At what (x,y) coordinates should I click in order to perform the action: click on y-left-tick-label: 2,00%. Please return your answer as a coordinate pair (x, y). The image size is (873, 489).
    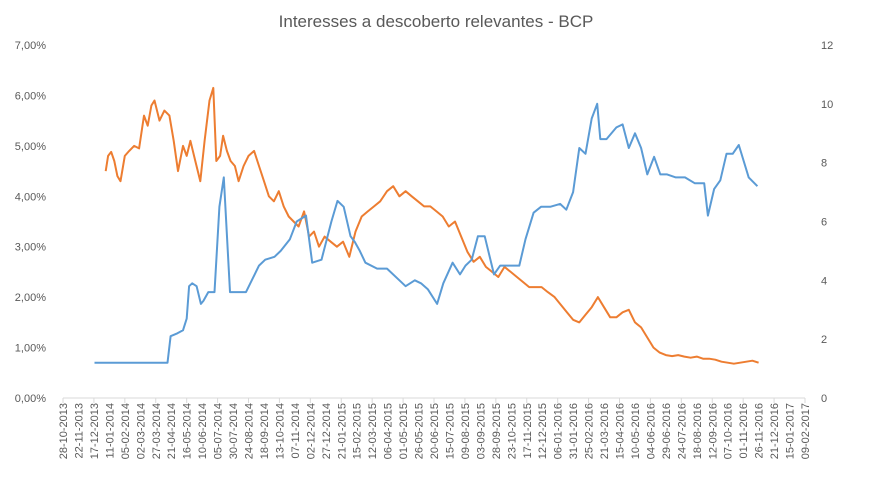
    Looking at the image, I should click on (30, 298).